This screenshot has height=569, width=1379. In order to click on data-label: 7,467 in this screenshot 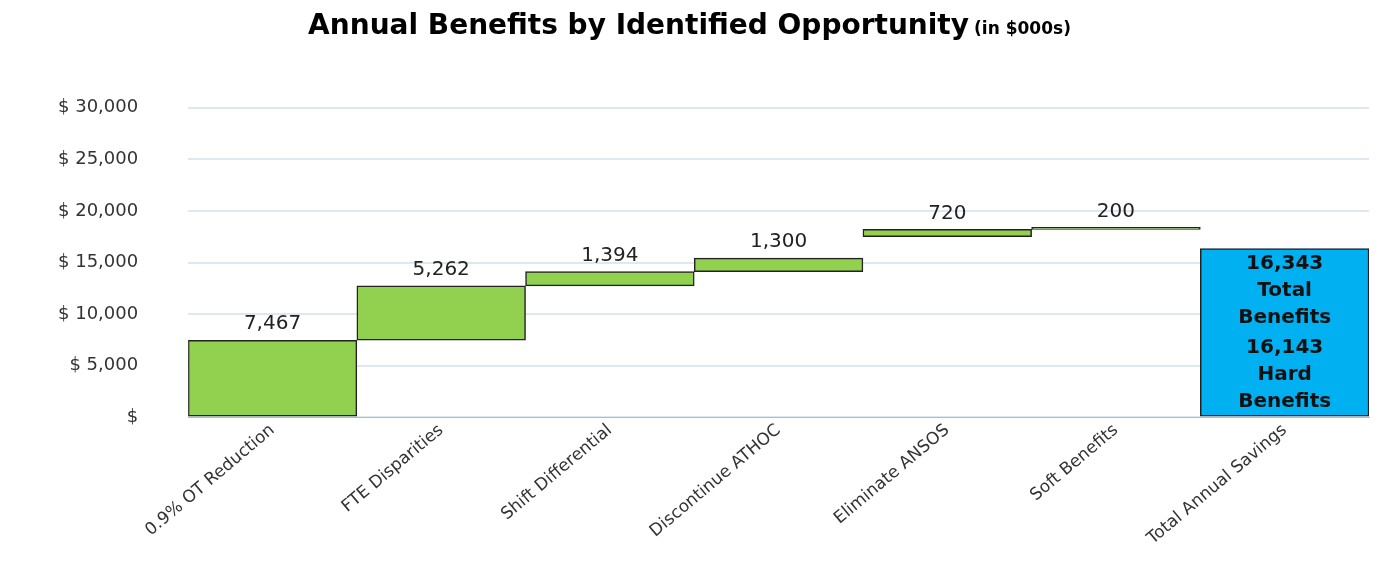, I will do `click(272, 322)`.